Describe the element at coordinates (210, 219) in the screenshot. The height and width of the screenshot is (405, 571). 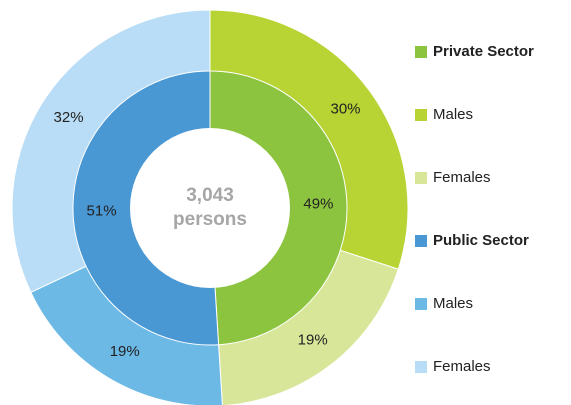
I see `center-unit: persons` at that location.